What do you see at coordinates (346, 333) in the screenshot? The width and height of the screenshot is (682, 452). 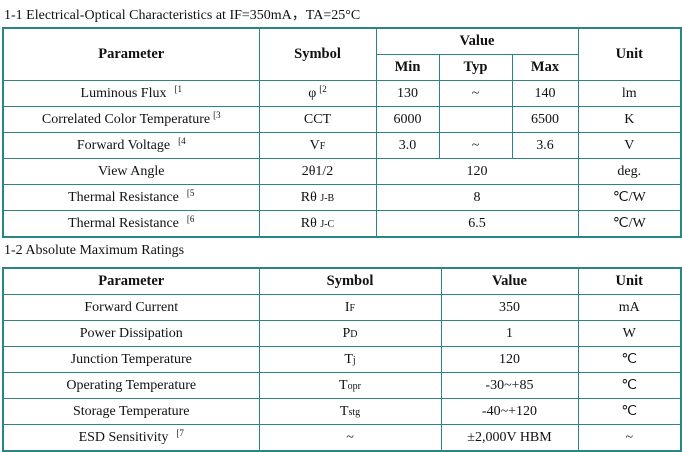 I see `symbol-label: P` at bounding box center [346, 333].